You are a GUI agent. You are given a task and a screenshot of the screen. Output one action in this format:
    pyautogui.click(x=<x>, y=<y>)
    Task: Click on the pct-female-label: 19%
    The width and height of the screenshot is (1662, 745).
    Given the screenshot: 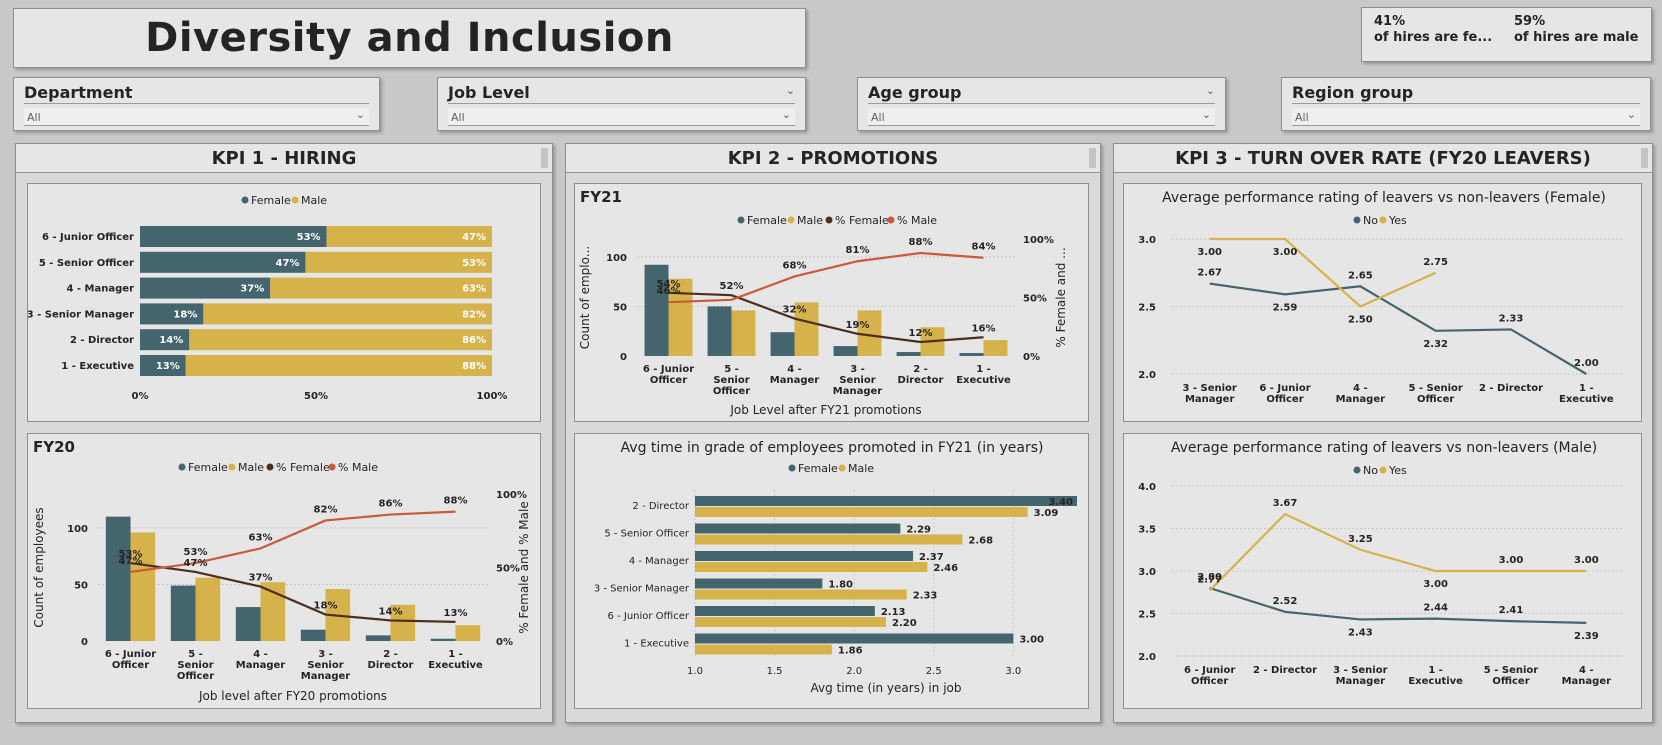 What is the action you would take?
    pyautogui.click(x=858, y=325)
    